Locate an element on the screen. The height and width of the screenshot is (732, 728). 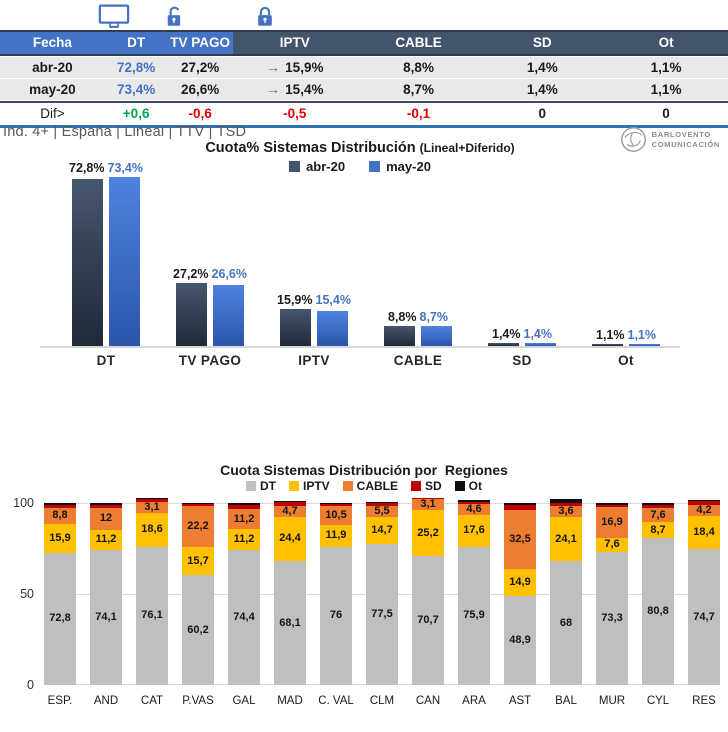
value-label-abr-20: 27,2% is located at coordinates (191, 274).